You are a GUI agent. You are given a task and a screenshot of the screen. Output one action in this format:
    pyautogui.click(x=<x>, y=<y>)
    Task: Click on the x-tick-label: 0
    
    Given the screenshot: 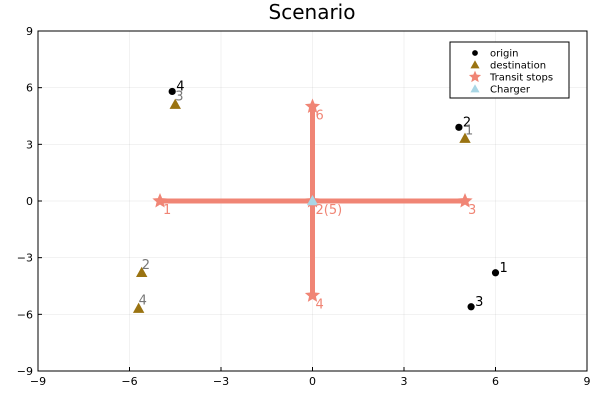 What is the action you would take?
    pyautogui.click(x=312, y=381)
    